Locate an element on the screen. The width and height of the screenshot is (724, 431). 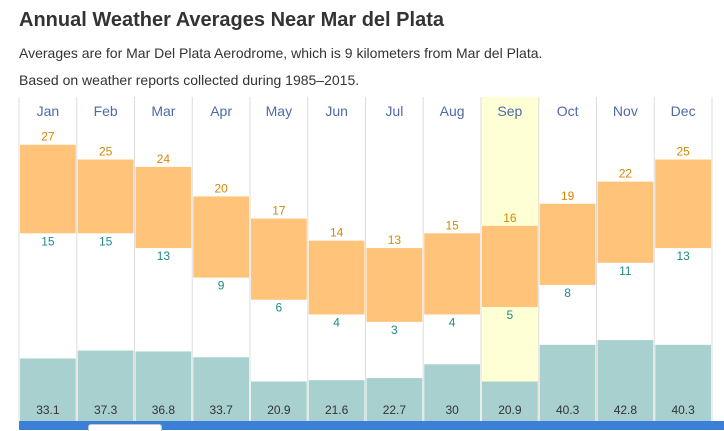
high-temp-label: 22 is located at coordinates (626, 174).